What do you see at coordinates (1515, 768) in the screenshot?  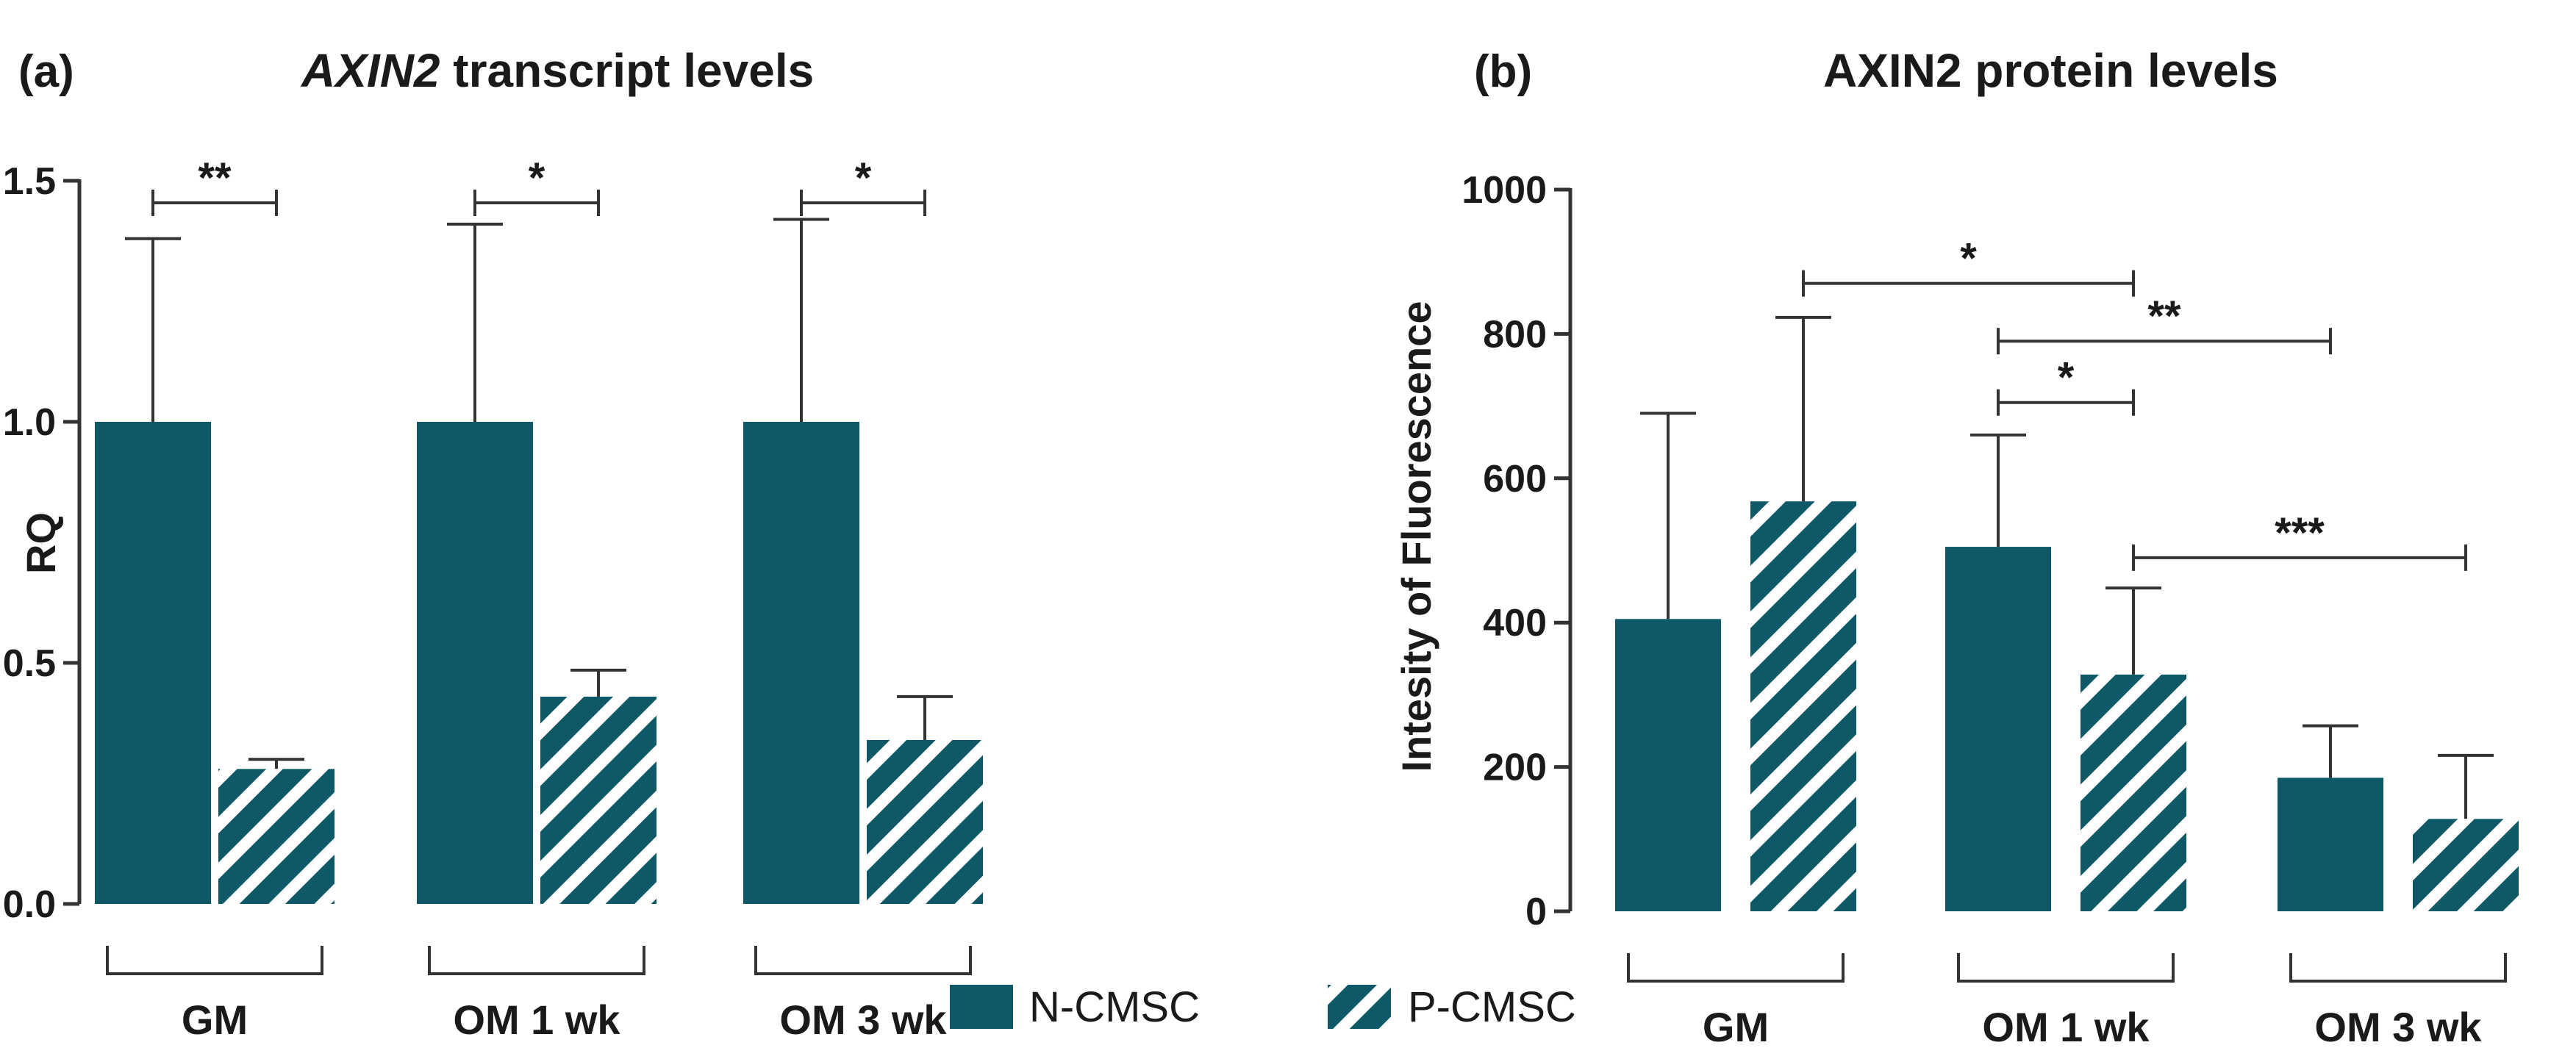 I see `y-tick-label: 200` at bounding box center [1515, 768].